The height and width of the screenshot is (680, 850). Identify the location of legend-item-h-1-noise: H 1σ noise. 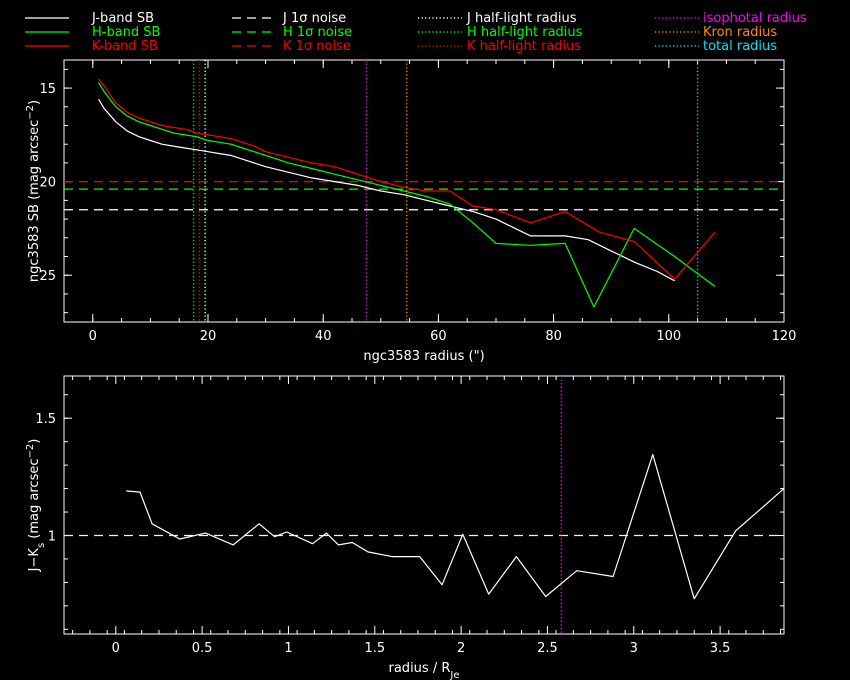
(292, 32).